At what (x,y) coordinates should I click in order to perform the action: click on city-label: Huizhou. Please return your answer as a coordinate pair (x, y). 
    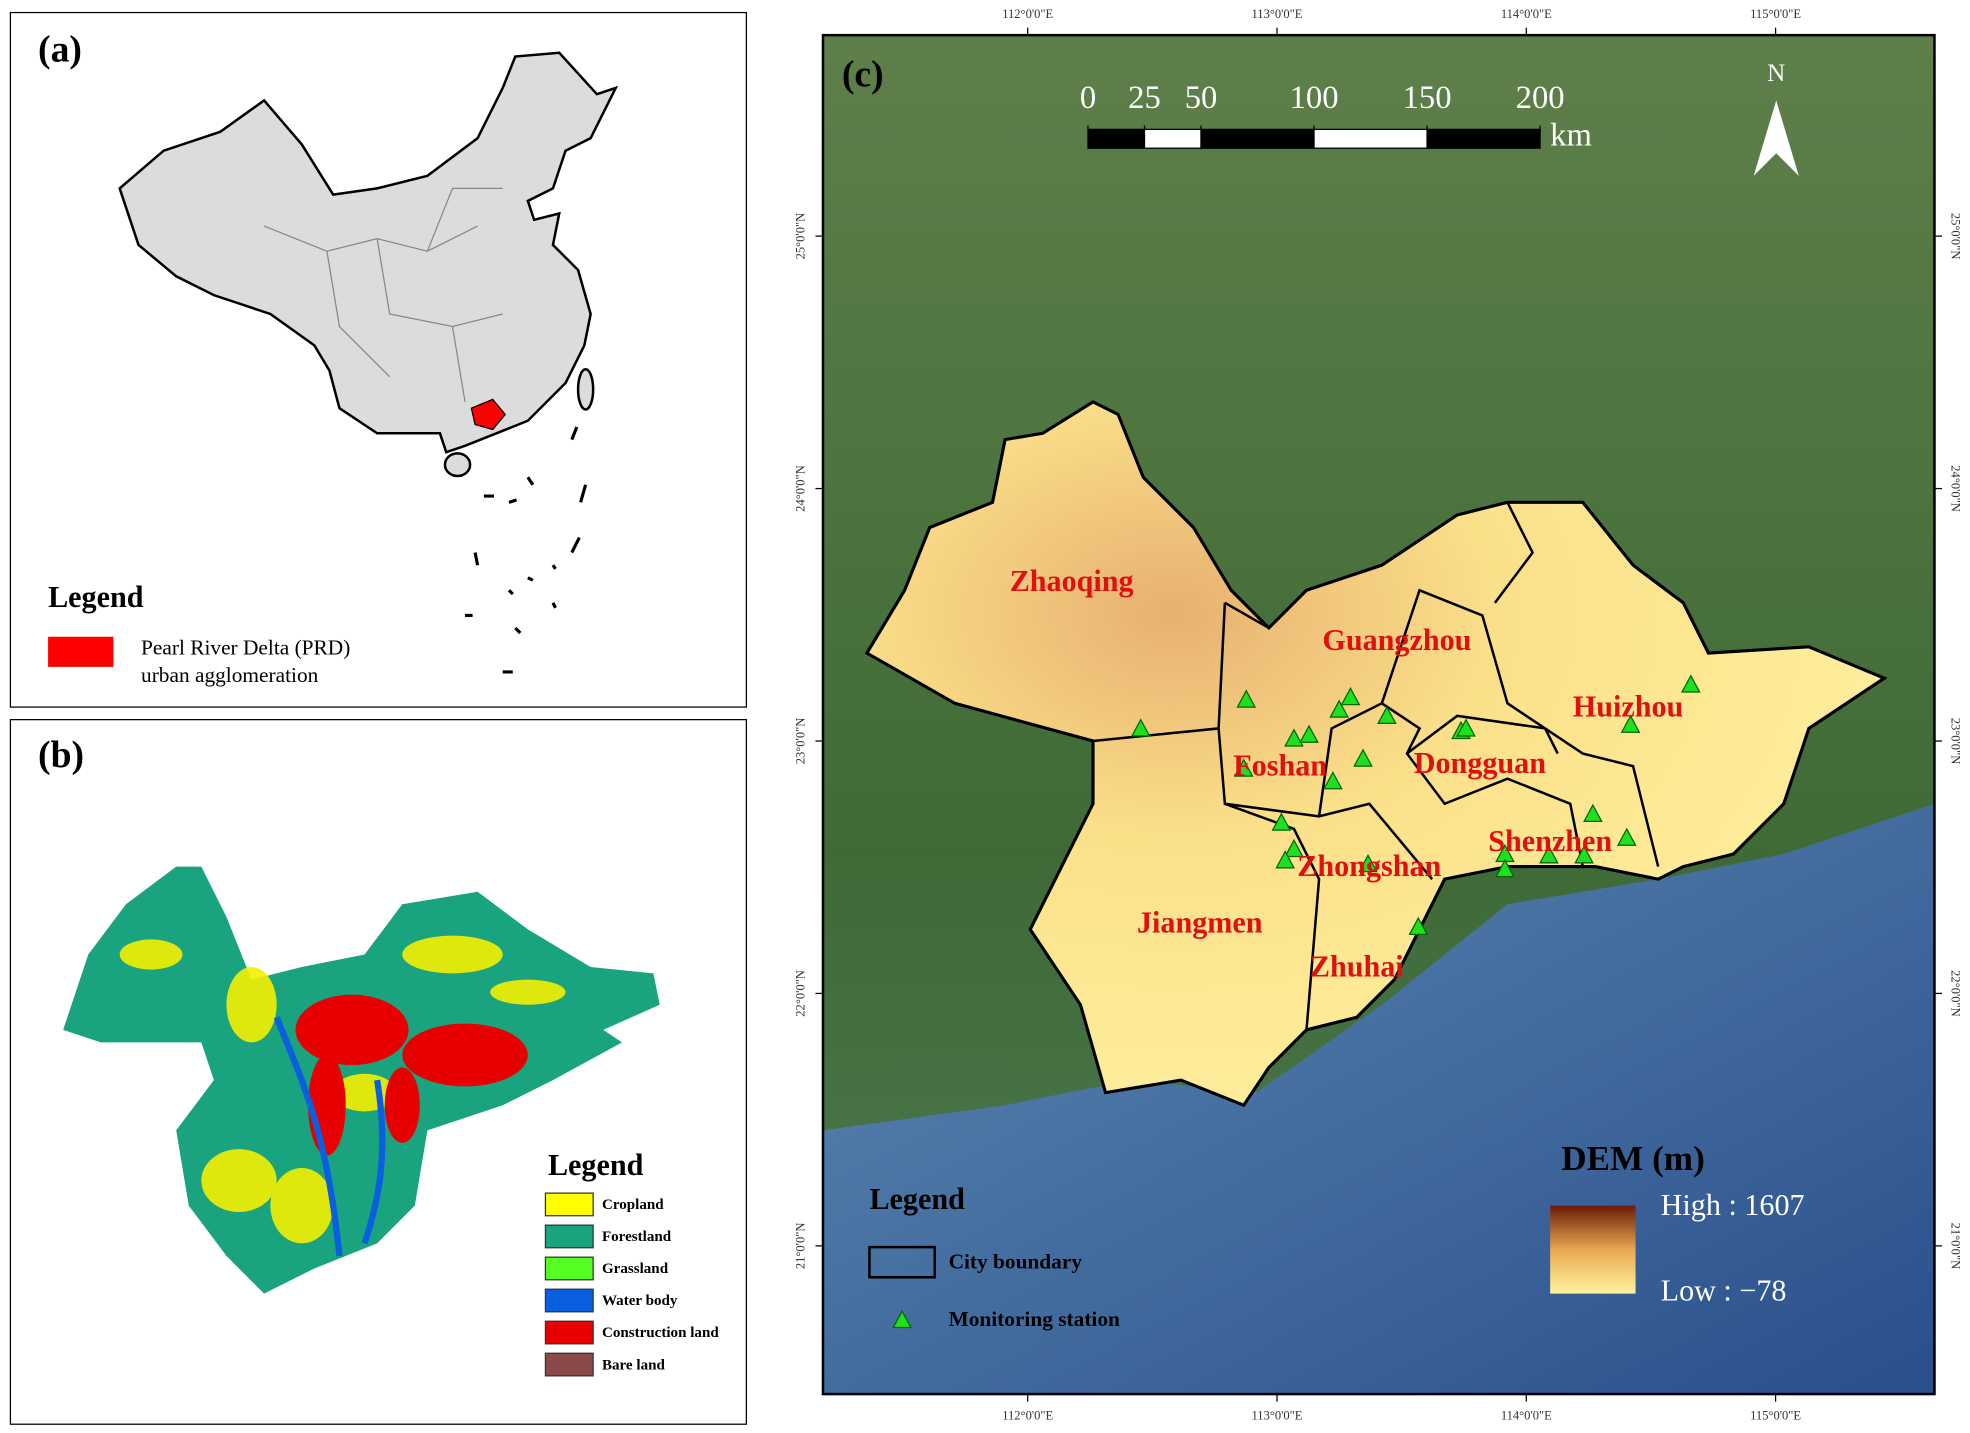
    Looking at the image, I should click on (1628, 707).